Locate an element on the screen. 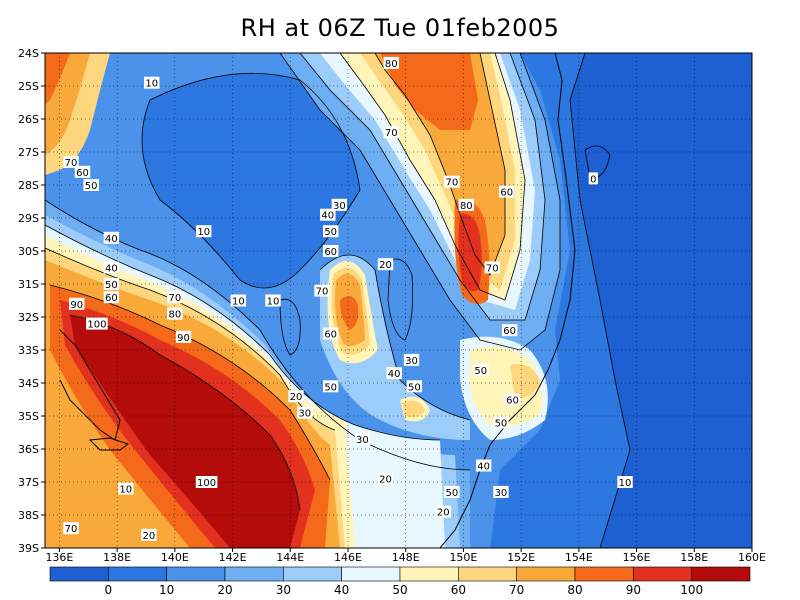  contour-label-15: 60 is located at coordinates (330, 251).